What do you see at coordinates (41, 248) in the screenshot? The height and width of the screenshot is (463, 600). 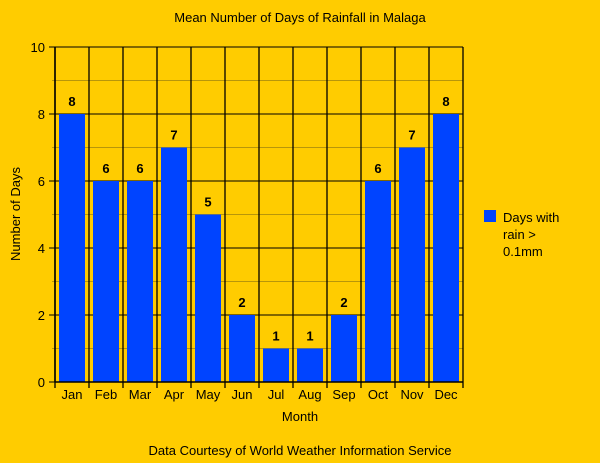 I see `y-tick-label: 4` at bounding box center [41, 248].